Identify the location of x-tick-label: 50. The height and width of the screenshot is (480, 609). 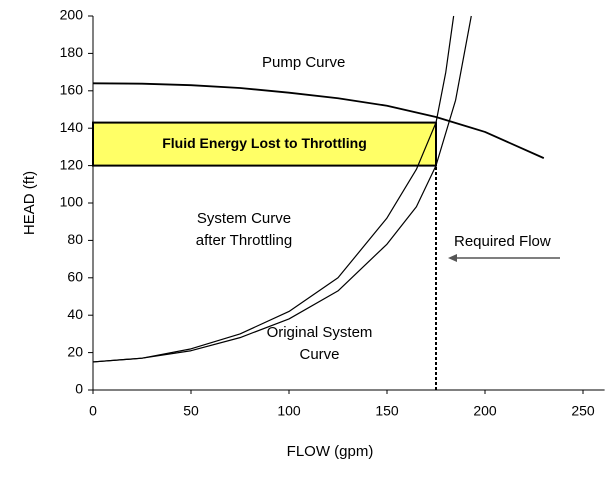
(191, 411).